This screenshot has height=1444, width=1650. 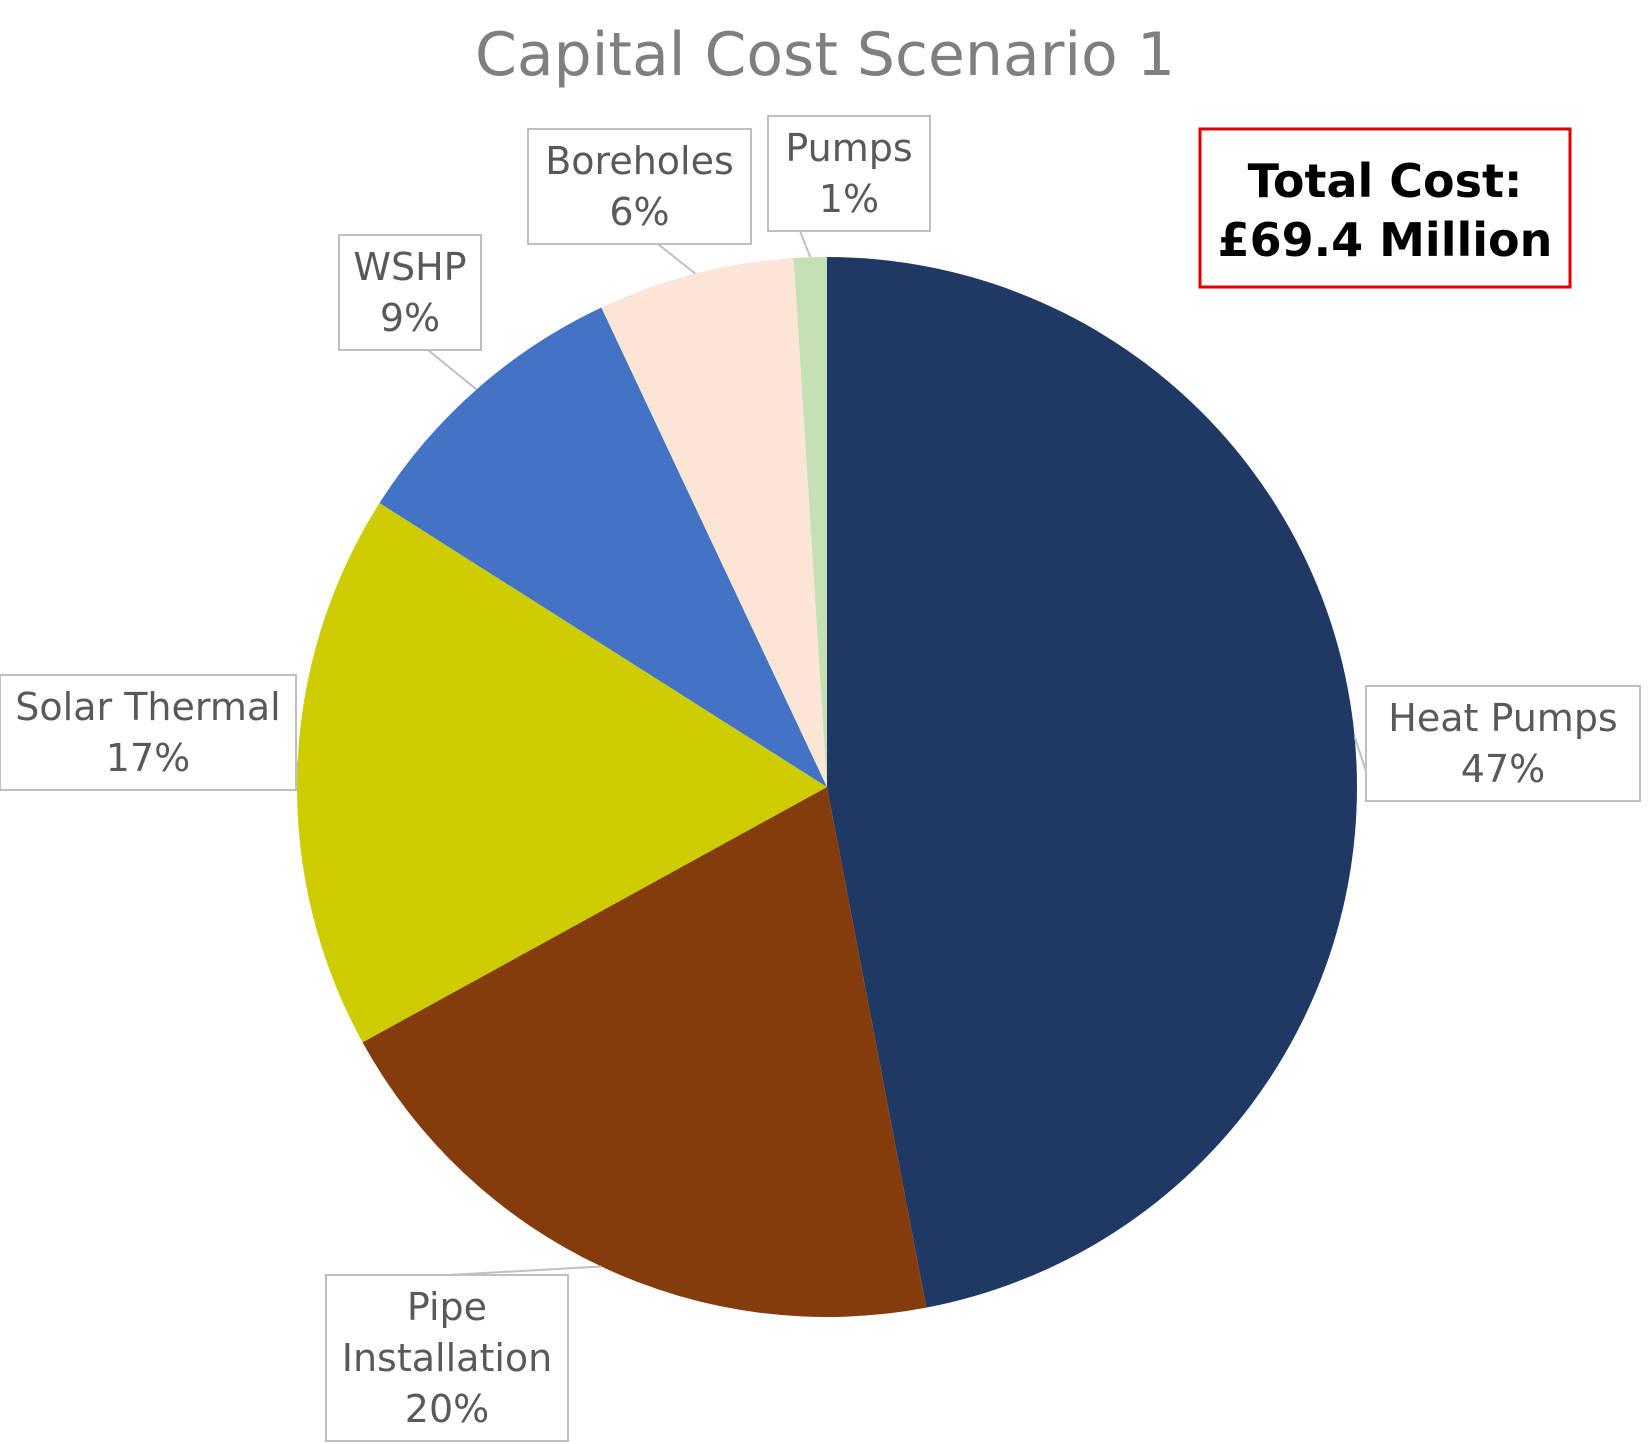 I want to click on data-label-category: WSHP, so click(x=409, y=267).